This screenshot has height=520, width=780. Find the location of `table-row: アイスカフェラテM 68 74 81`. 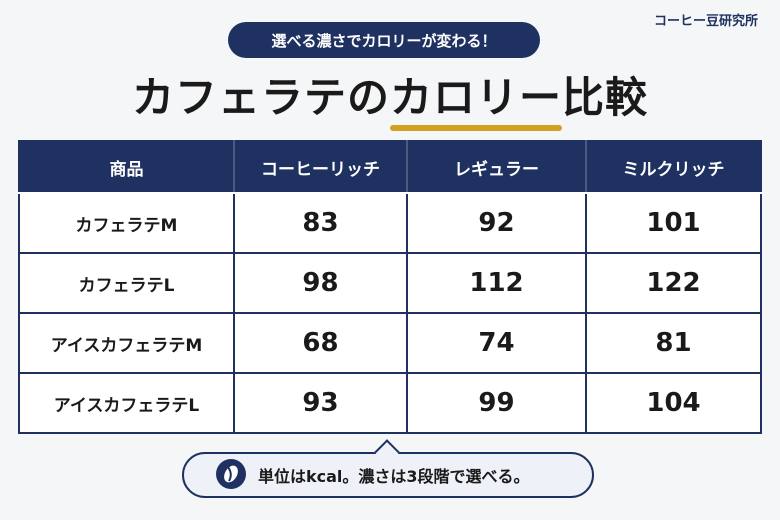

table-row: アイスカフェラテM 68 74 81 is located at coordinates (390, 343).